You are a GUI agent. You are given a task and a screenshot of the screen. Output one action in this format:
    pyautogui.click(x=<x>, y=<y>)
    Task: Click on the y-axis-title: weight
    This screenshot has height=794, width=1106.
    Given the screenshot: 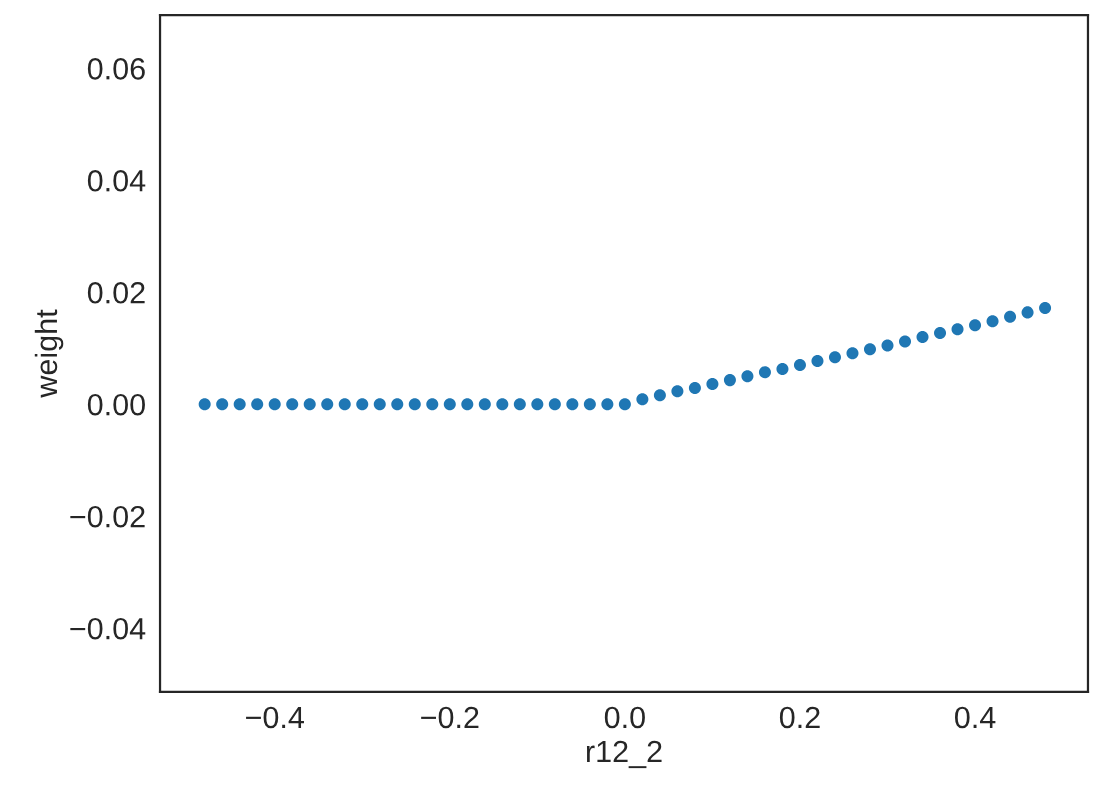 What is the action you would take?
    pyautogui.click(x=49, y=353)
    